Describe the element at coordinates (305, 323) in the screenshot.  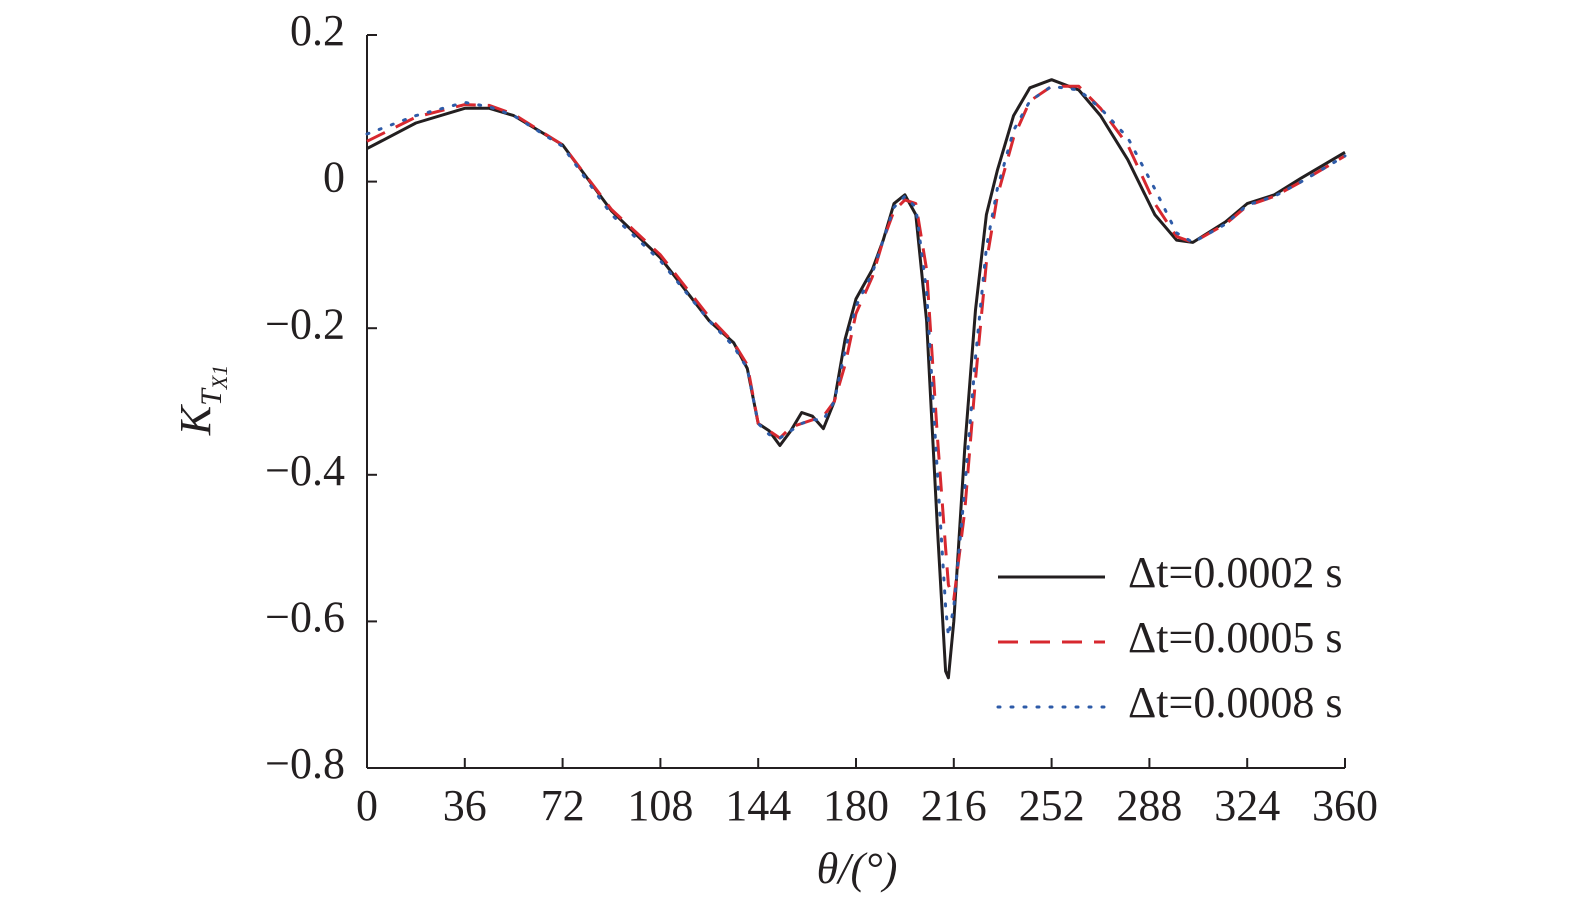
I see `y-tick-label: −0.2` at that location.